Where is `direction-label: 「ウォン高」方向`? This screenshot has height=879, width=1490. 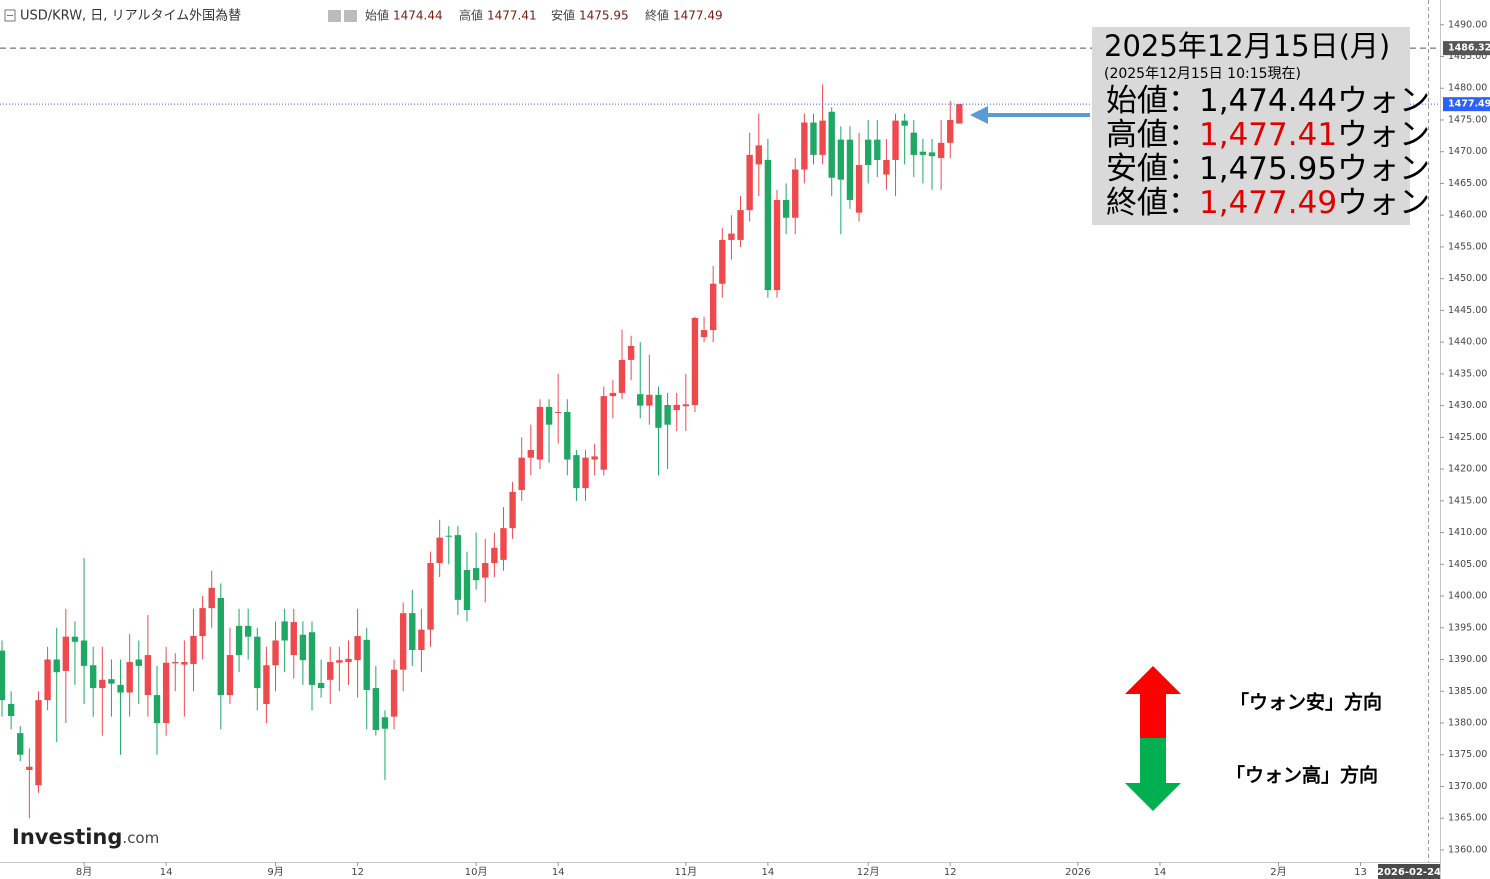
direction-label: 「ウォン高」方向 is located at coordinates (1302, 775).